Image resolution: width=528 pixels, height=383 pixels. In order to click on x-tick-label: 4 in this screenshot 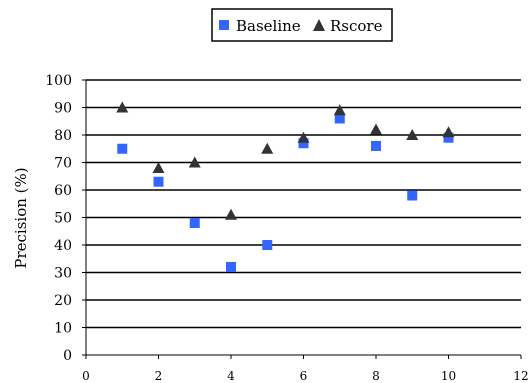, I will do `click(231, 376)`.